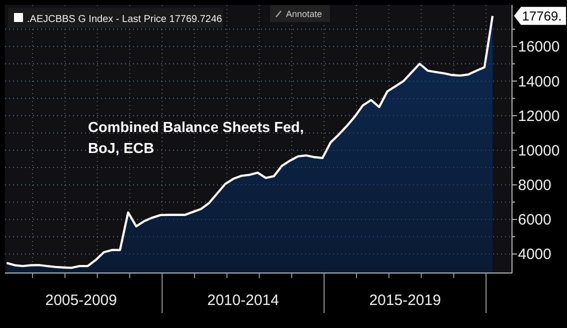 This screenshot has width=567, height=328. Describe the element at coordinates (243, 300) in the screenshot. I see `text: 2010-2014` at that location.